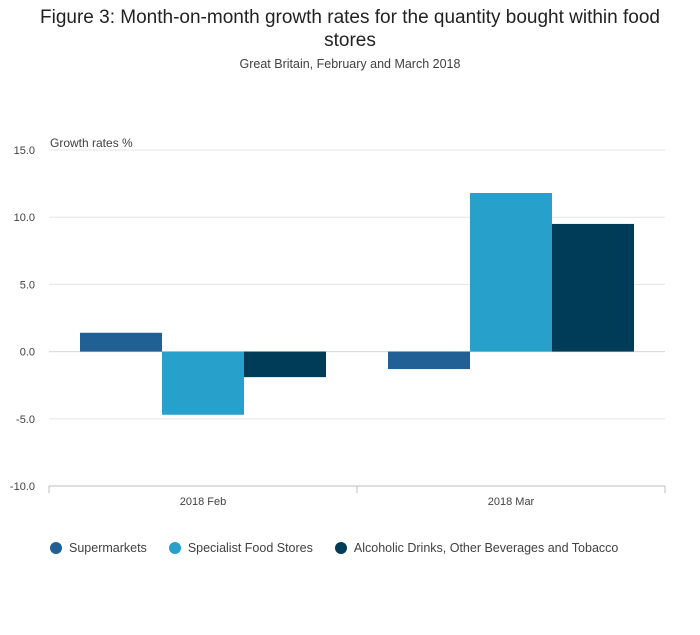  I want to click on legend-item: Supermarkets, so click(98, 548).